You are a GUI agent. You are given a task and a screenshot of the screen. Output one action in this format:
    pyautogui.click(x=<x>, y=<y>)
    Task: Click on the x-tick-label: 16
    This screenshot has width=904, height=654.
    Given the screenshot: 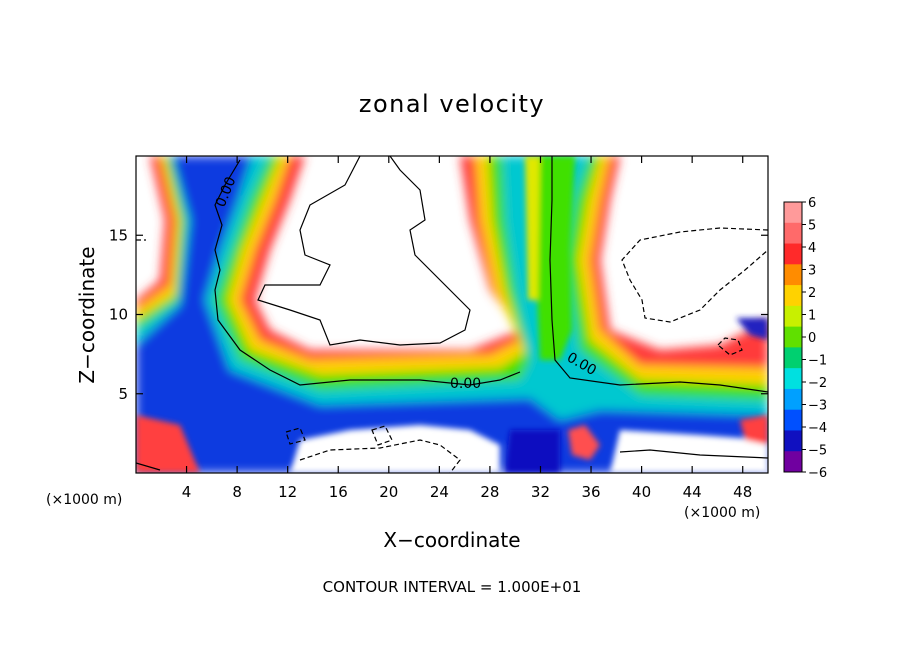 What is the action you would take?
    pyautogui.click(x=338, y=492)
    